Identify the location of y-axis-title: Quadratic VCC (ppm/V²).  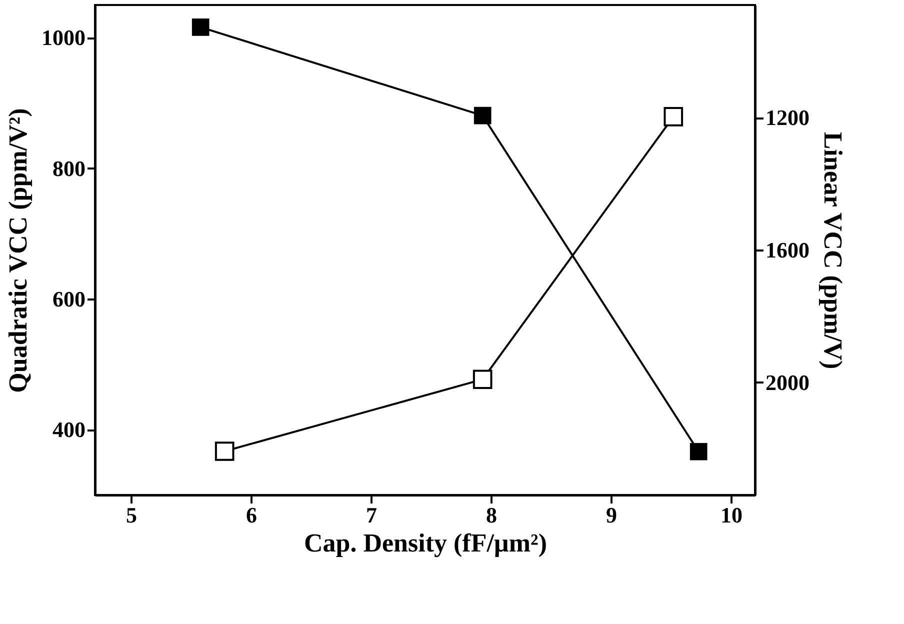
(18, 250).